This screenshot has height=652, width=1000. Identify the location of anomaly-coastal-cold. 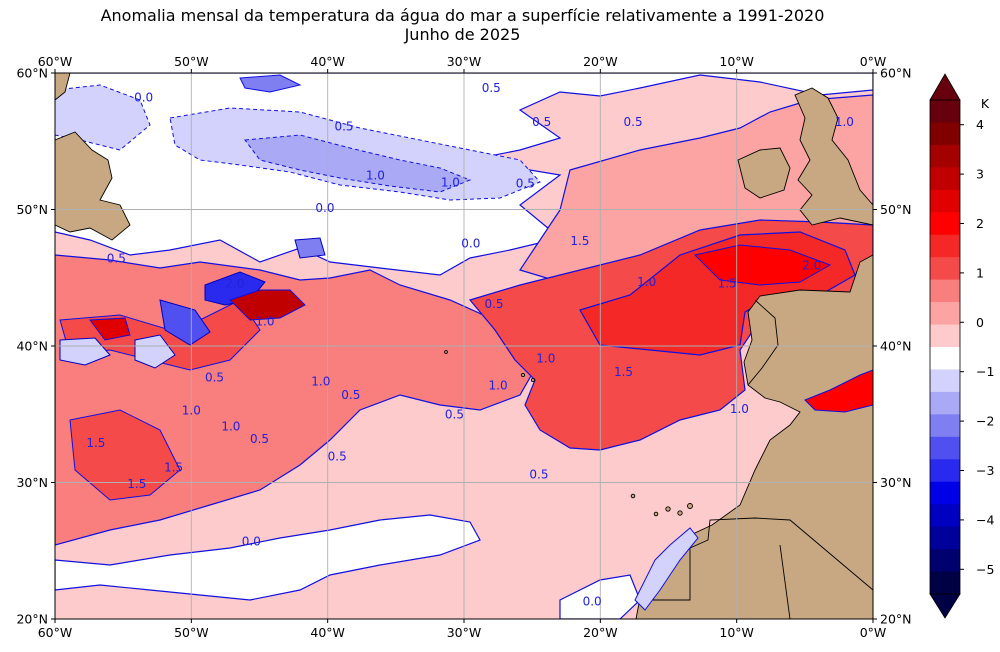
(666, 569).